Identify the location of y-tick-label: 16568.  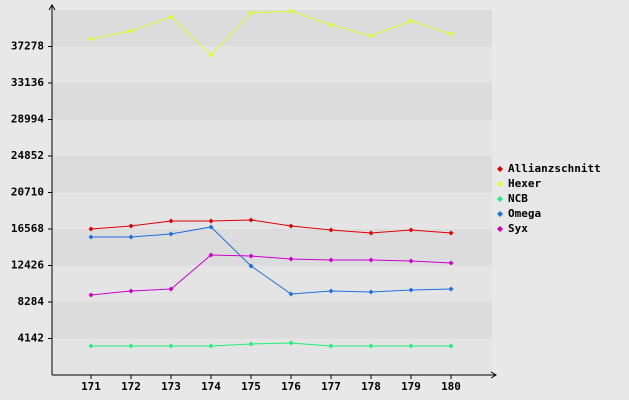
(27, 228).